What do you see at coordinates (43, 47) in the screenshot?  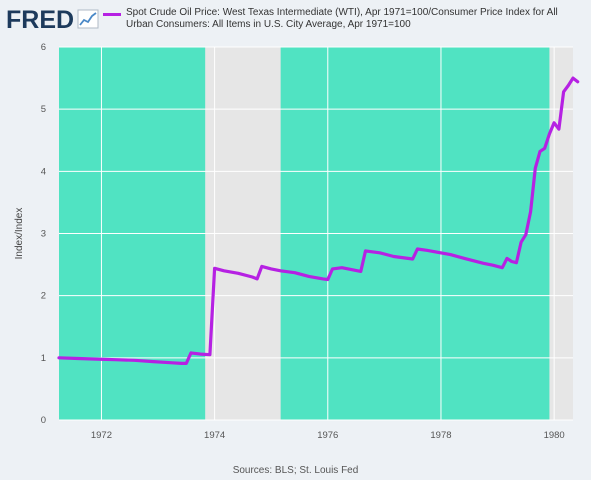 I see `y-tick-label: 6` at bounding box center [43, 47].